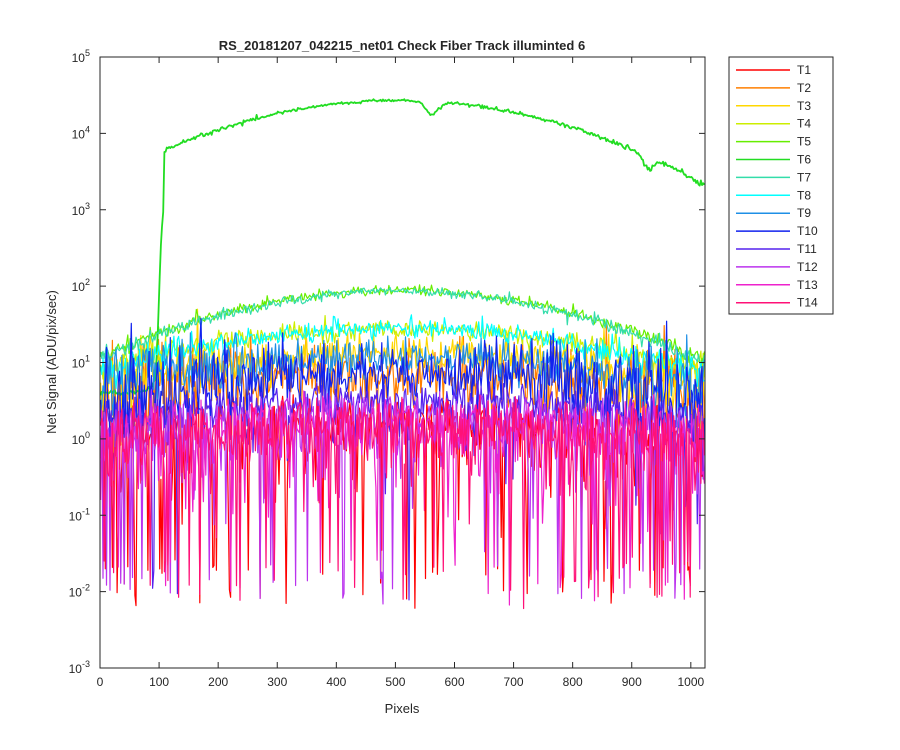 This screenshot has width=900, height=750. What do you see at coordinates (573, 682) in the screenshot?
I see `x-tick-label: 800` at bounding box center [573, 682].